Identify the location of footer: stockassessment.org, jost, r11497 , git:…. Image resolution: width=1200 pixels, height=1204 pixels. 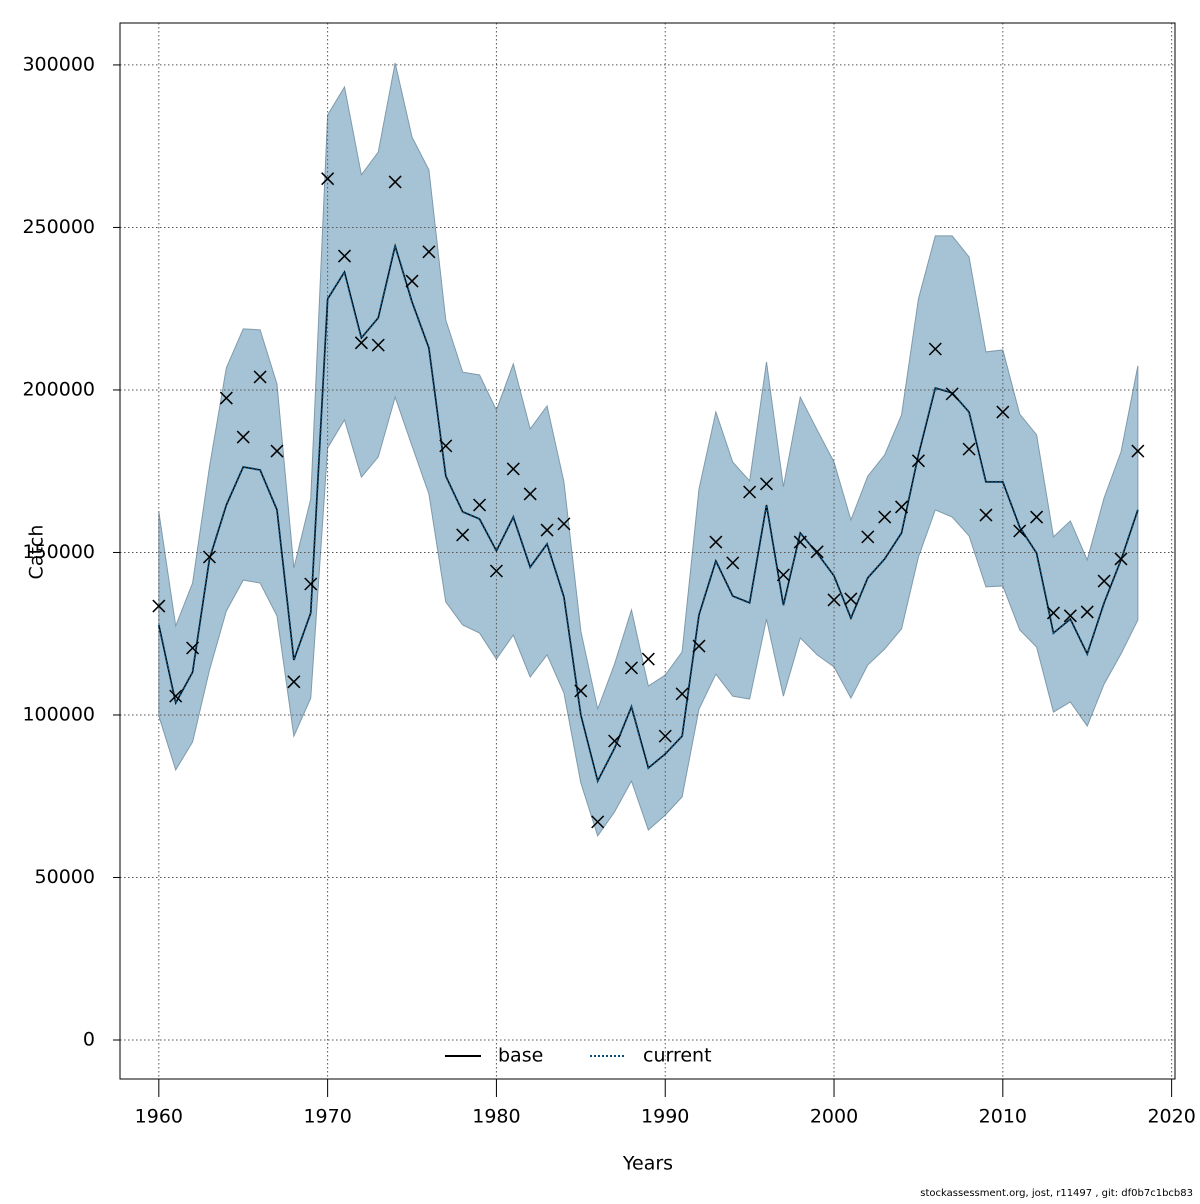
(1056, 1193).